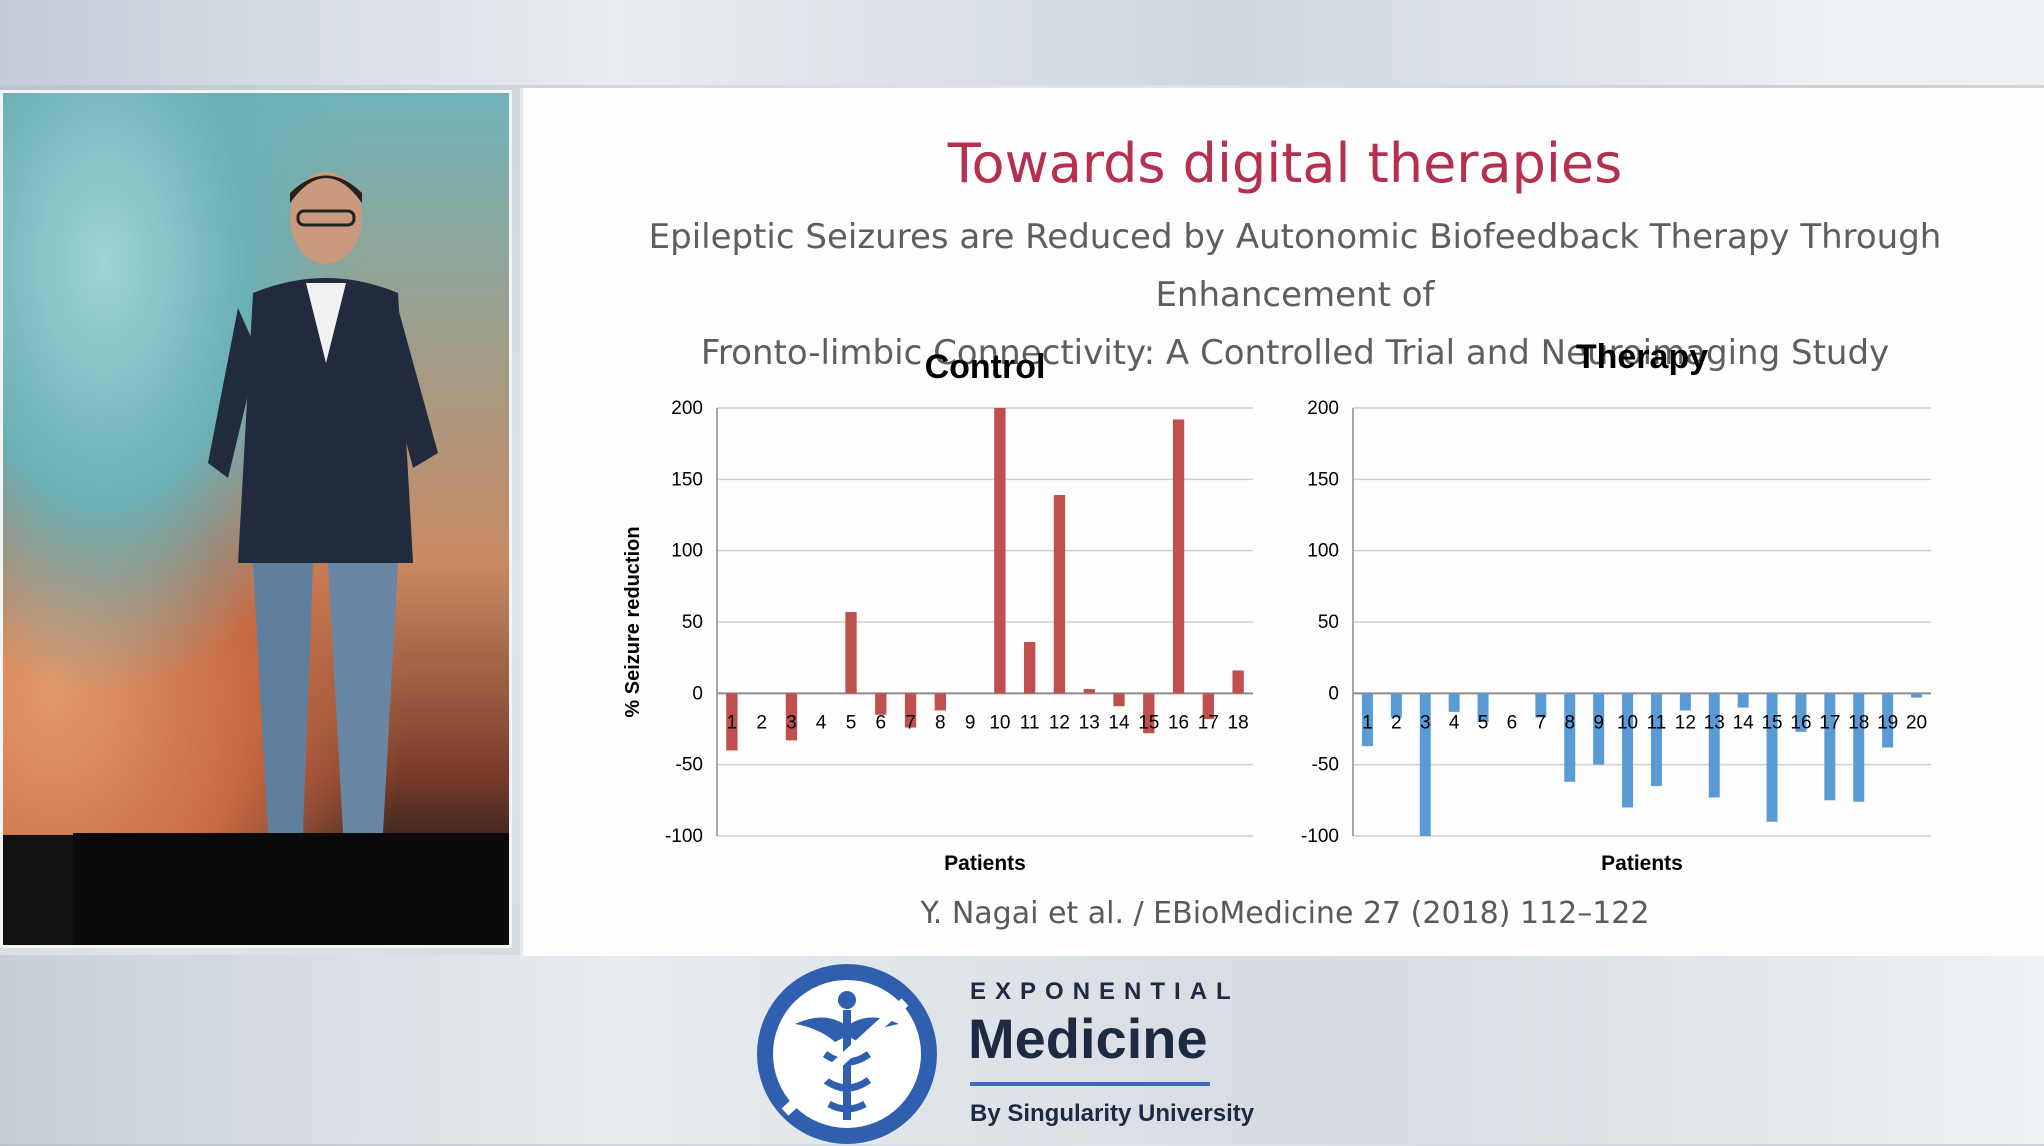 This screenshot has width=2044, height=1146. What do you see at coordinates (940, 722) in the screenshot?
I see `control-xtick-label: 8` at bounding box center [940, 722].